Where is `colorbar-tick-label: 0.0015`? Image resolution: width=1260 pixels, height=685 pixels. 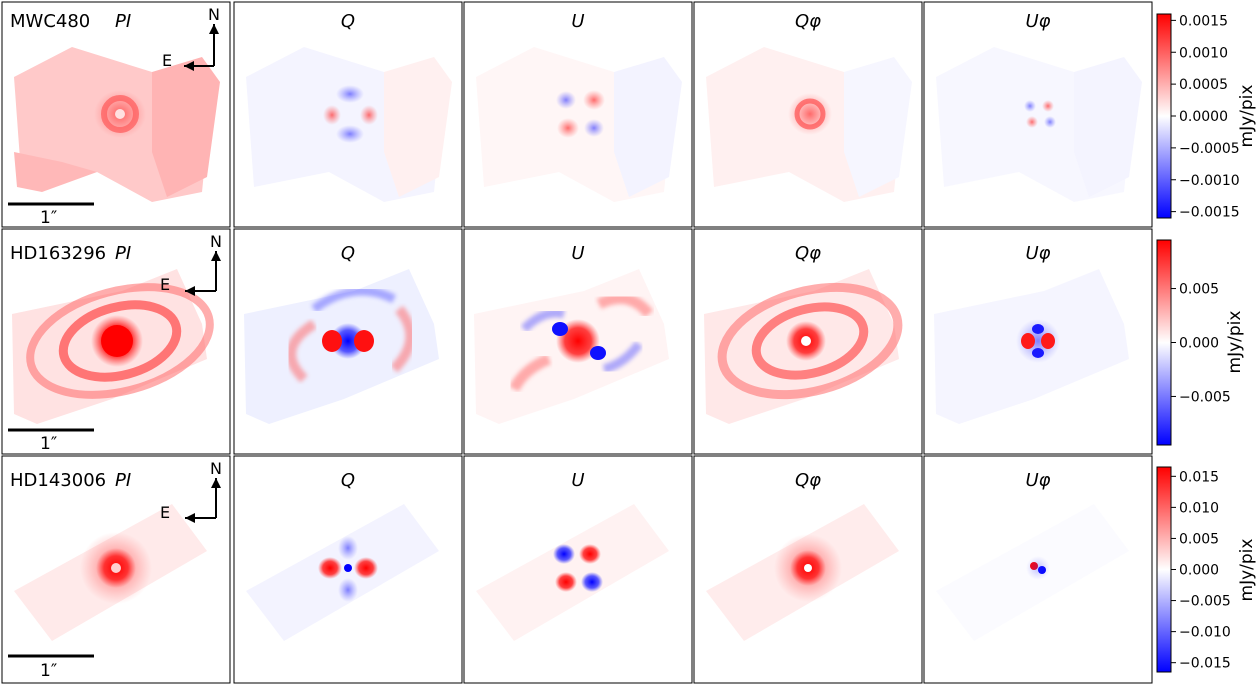
colorbar-tick-label: 0.0015 is located at coordinates (1203, 21).